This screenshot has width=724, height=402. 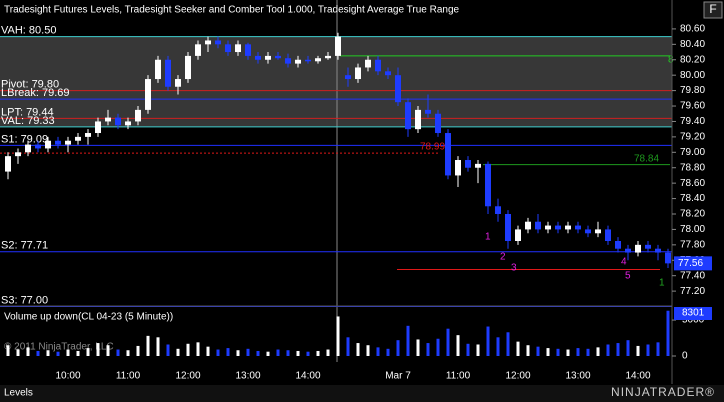 I want to click on tab: Levels, so click(x=18, y=393).